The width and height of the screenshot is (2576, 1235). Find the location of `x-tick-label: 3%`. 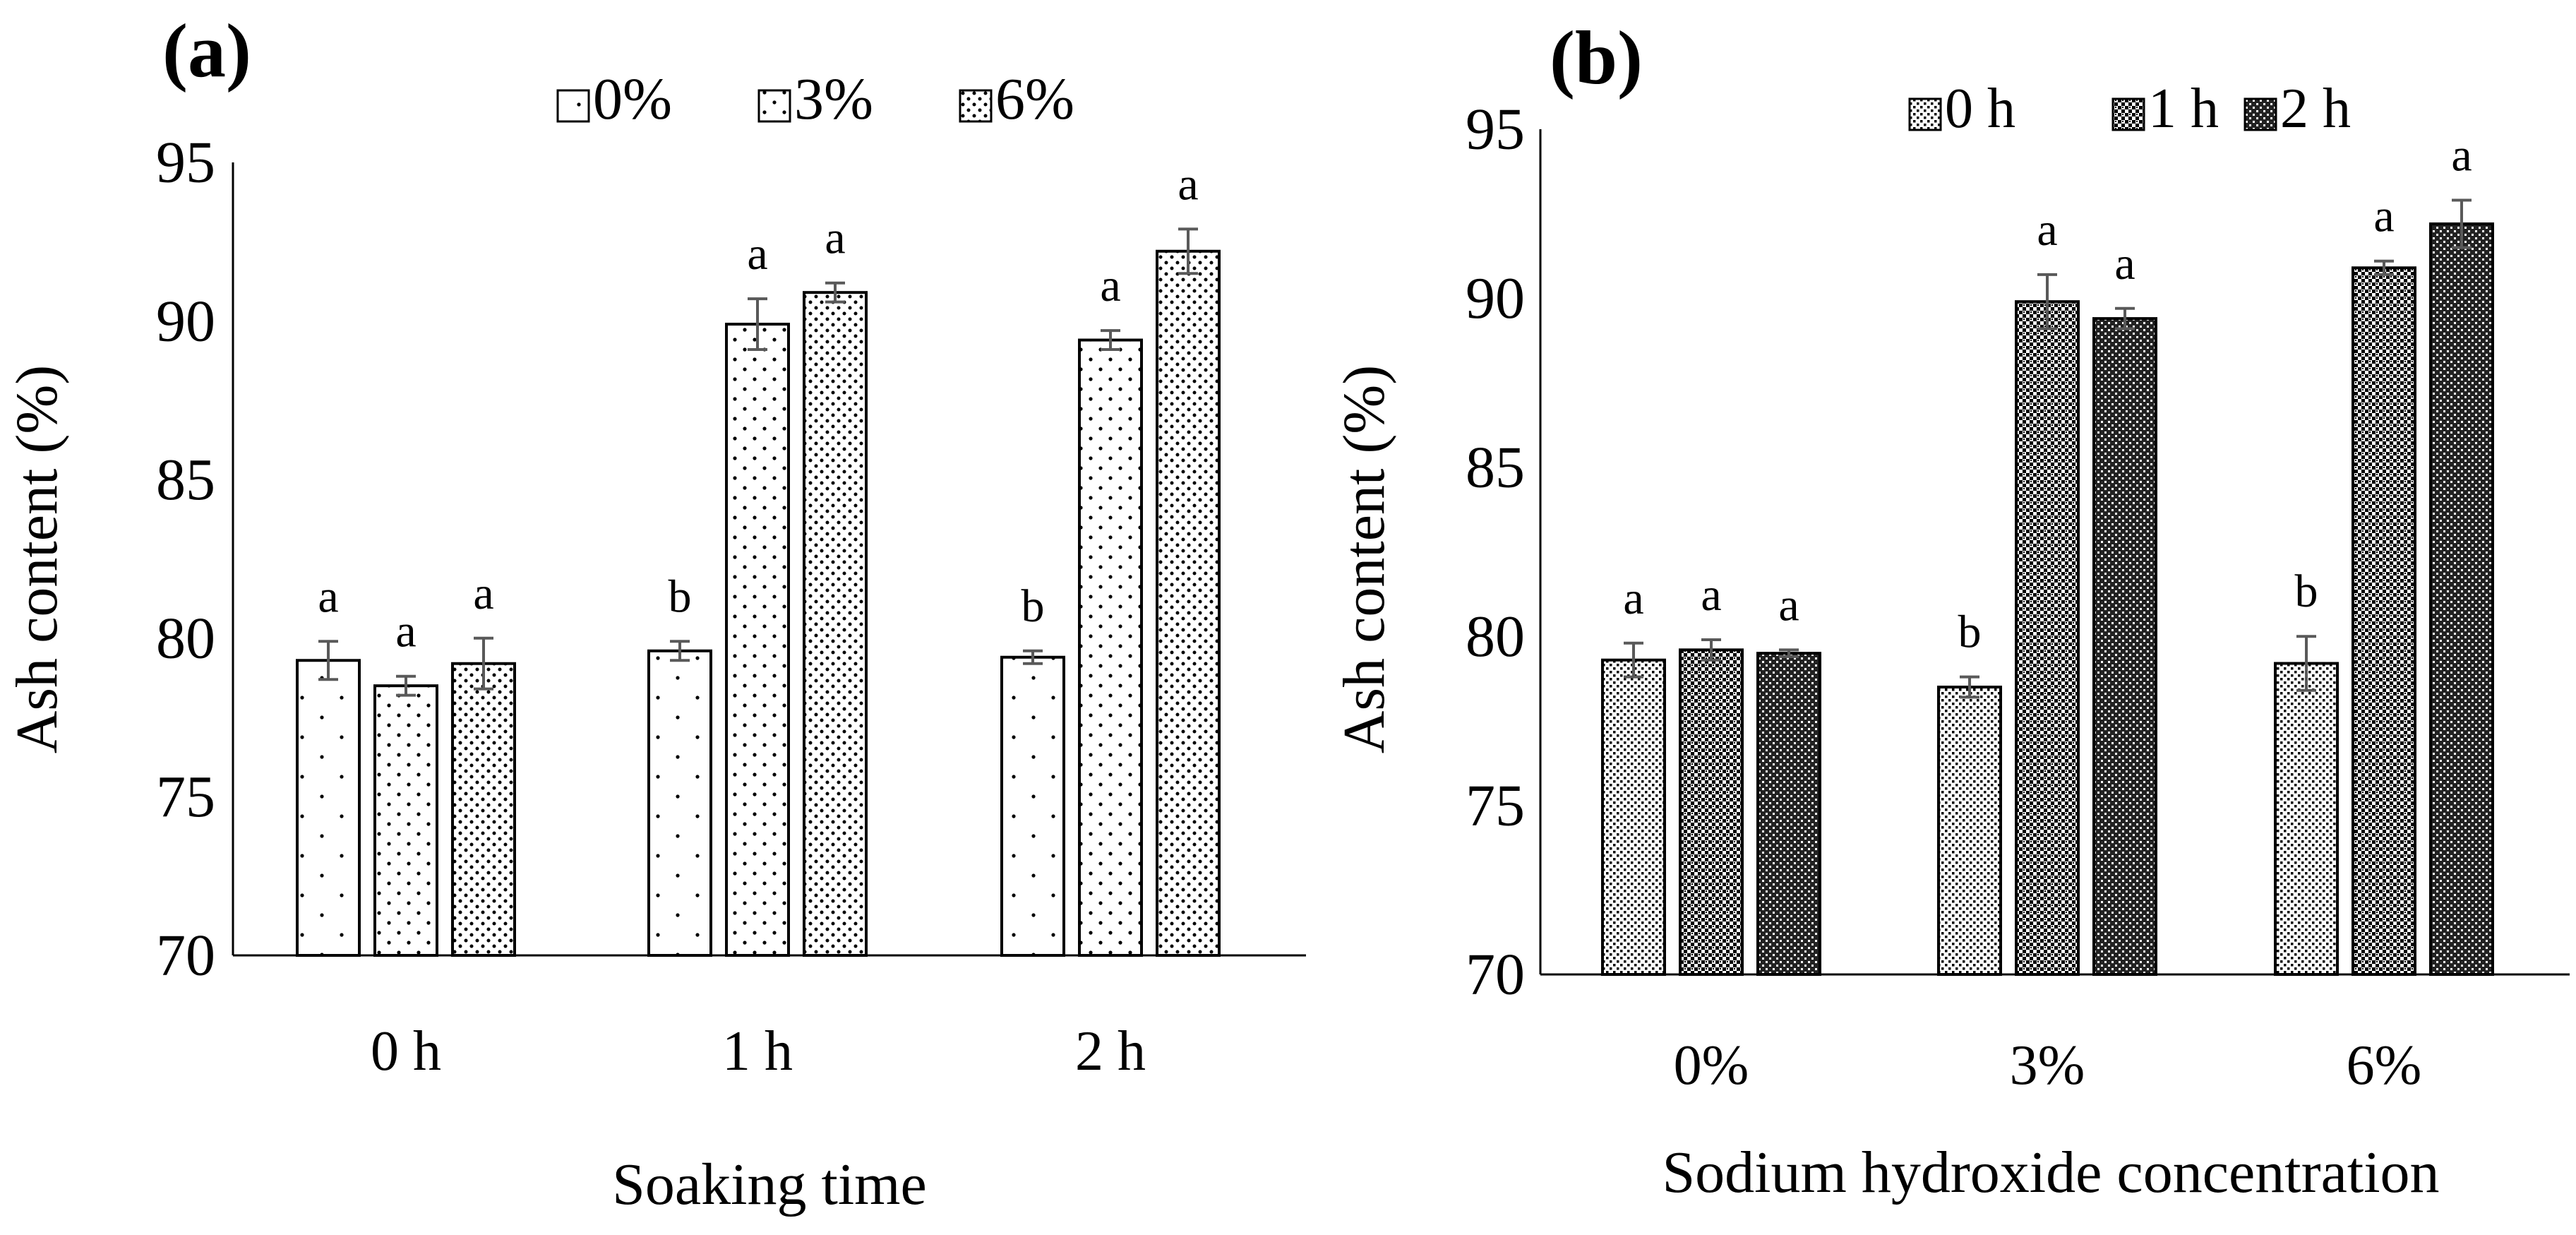

x-tick-label: 3% is located at coordinates (2047, 1065).